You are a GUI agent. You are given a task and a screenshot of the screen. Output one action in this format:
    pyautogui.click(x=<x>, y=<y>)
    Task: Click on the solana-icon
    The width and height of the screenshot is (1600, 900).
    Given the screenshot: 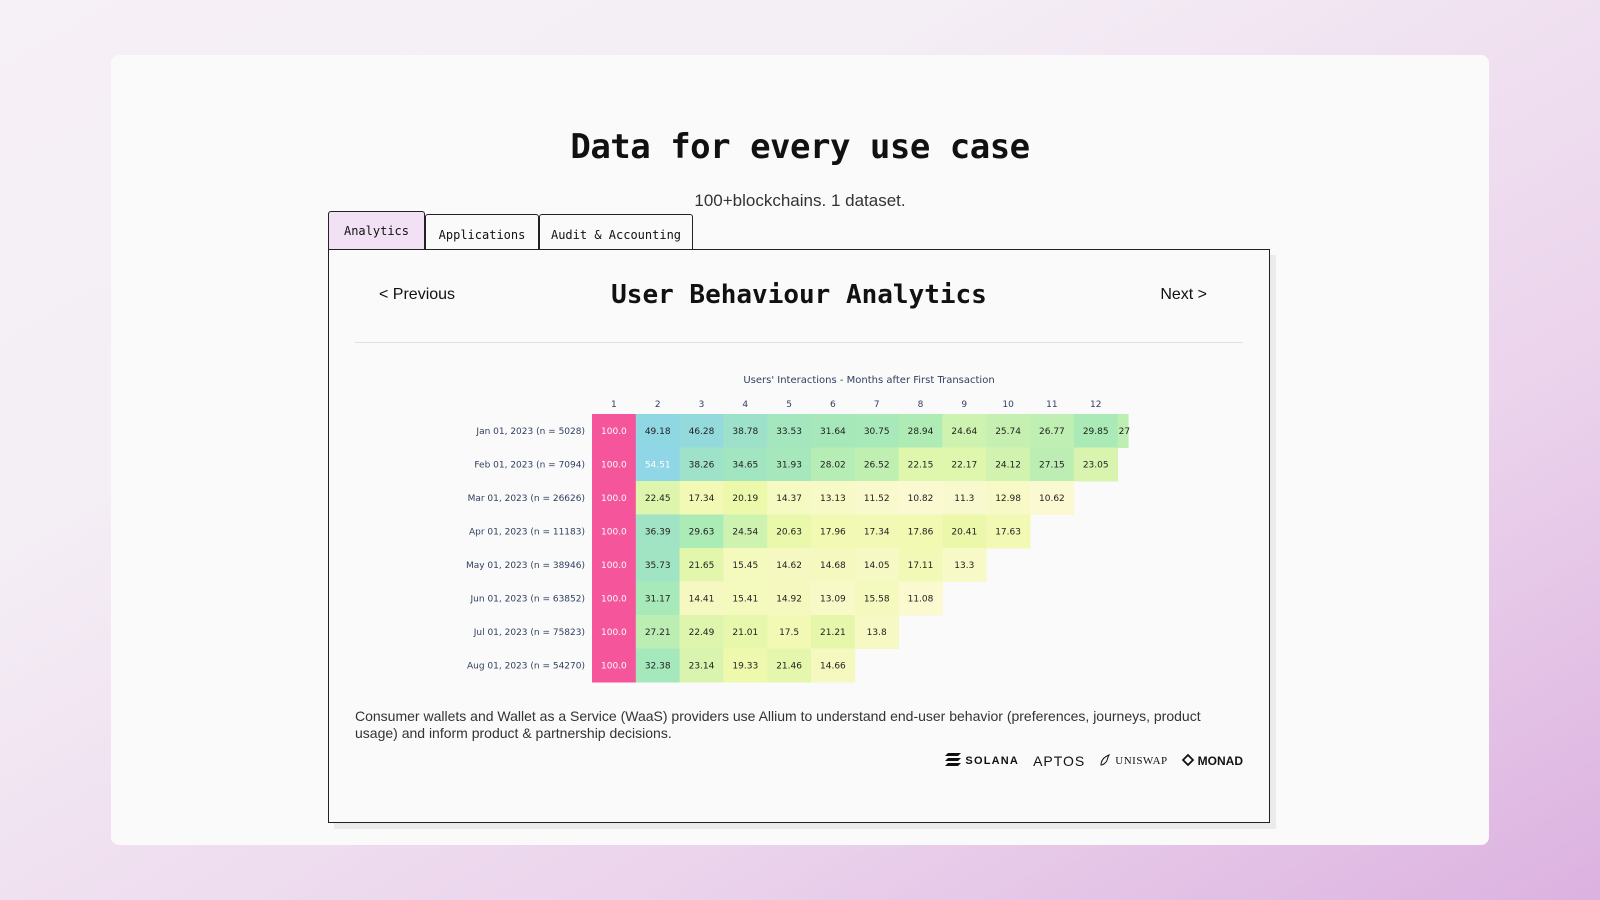 What is the action you would take?
    pyautogui.click(x=953, y=761)
    